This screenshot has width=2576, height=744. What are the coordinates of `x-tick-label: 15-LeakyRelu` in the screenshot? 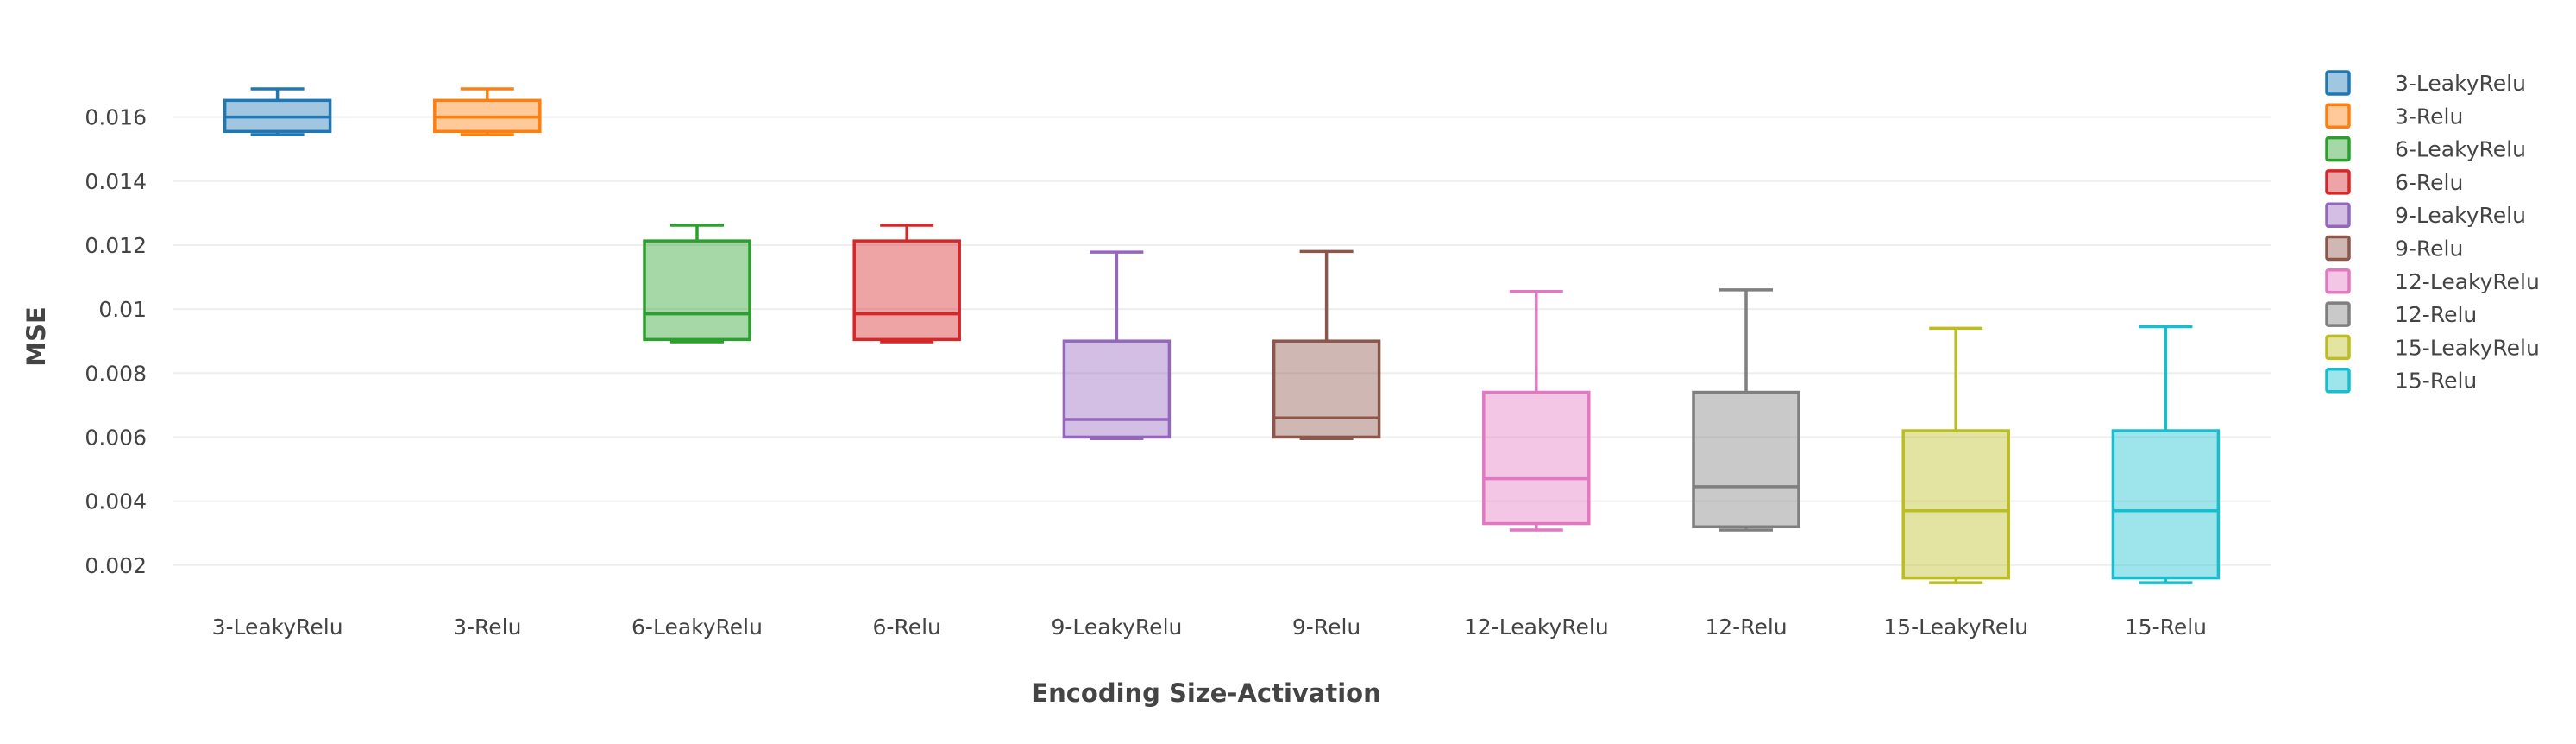 It's located at (1955, 628).